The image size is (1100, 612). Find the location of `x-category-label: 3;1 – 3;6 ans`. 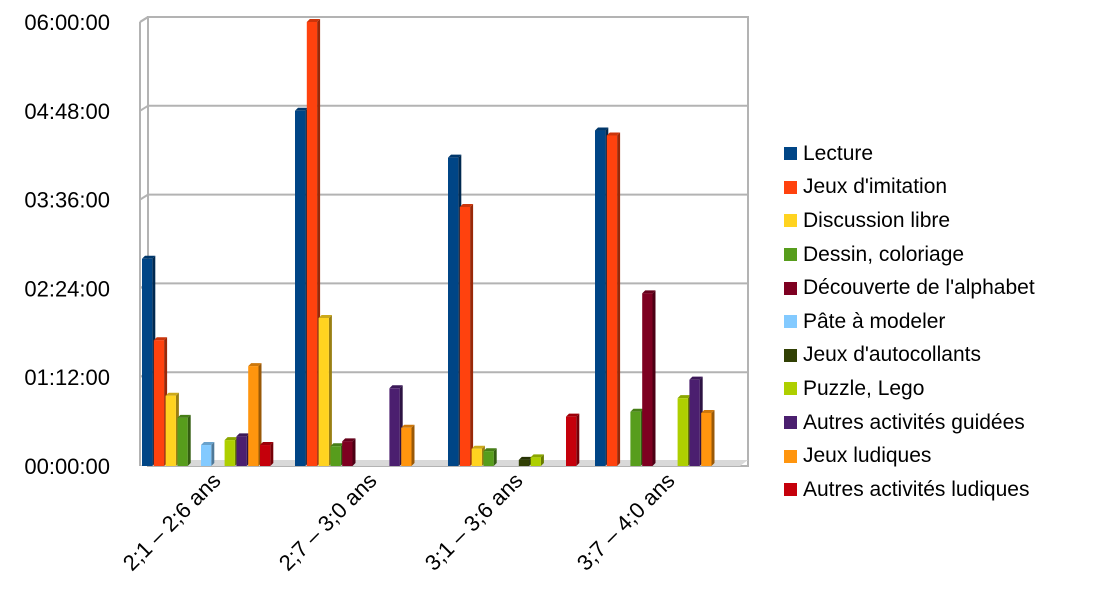

x-category-label: 3;1 – 3;6 ans is located at coordinates (474, 522).